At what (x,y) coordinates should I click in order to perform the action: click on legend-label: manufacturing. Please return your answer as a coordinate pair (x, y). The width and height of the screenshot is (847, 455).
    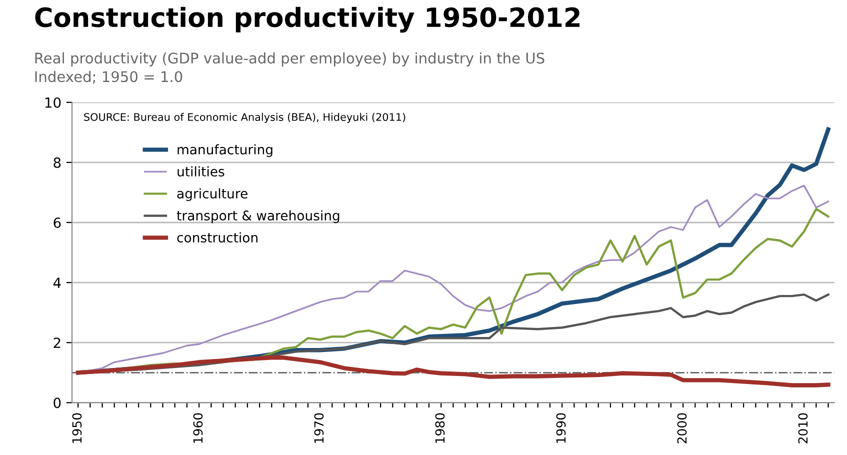
    Looking at the image, I should click on (225, 151).